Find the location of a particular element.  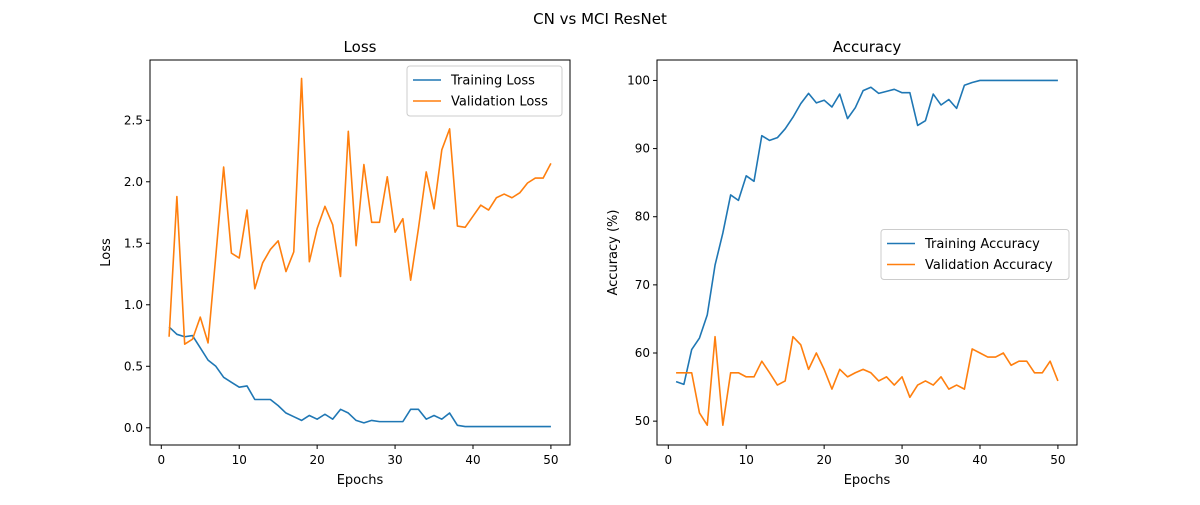

accuracy-x-tick-label: 40 is located at coordinates (979, 460).